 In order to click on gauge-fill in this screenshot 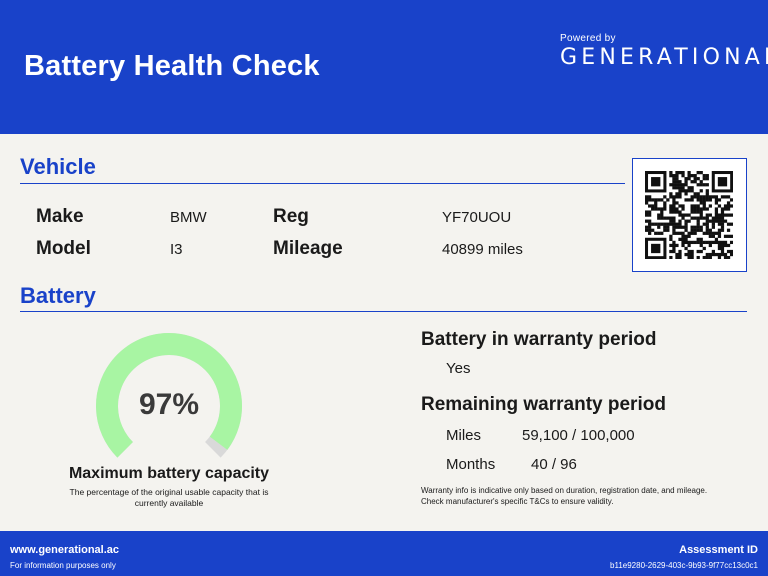, I will do `click(169, 395)`.